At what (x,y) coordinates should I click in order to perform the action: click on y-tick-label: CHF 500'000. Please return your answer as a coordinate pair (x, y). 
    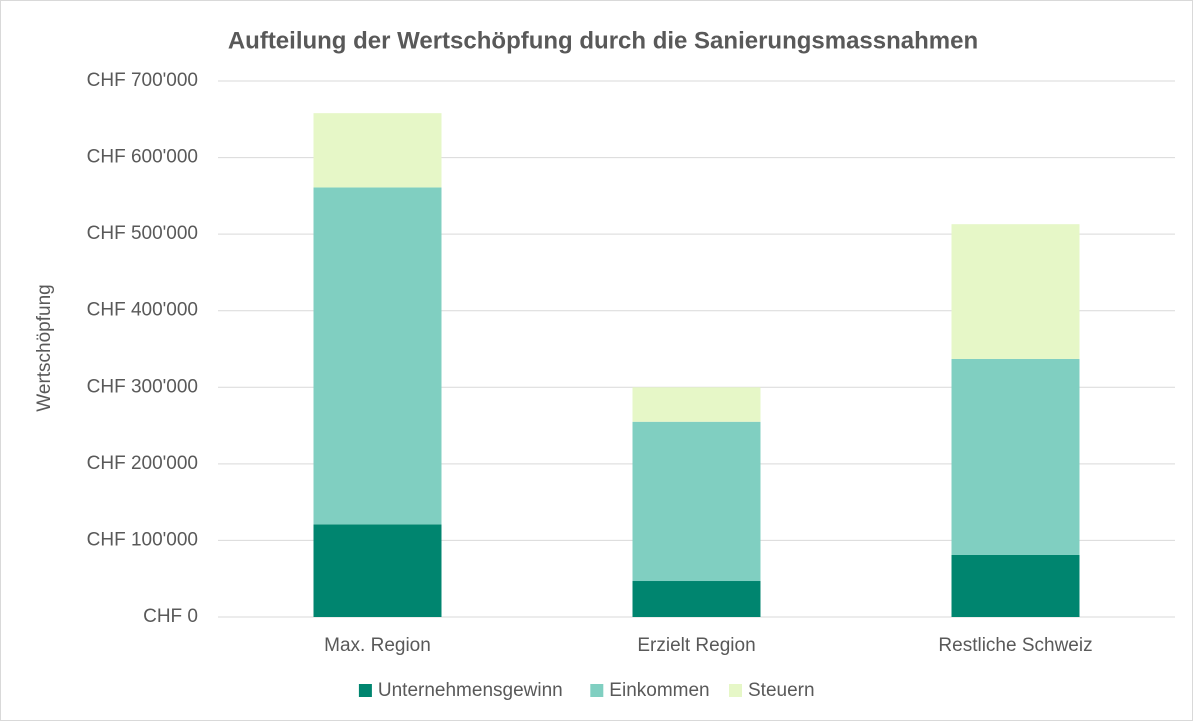
    Looking at the image, I should click on (142, 233).